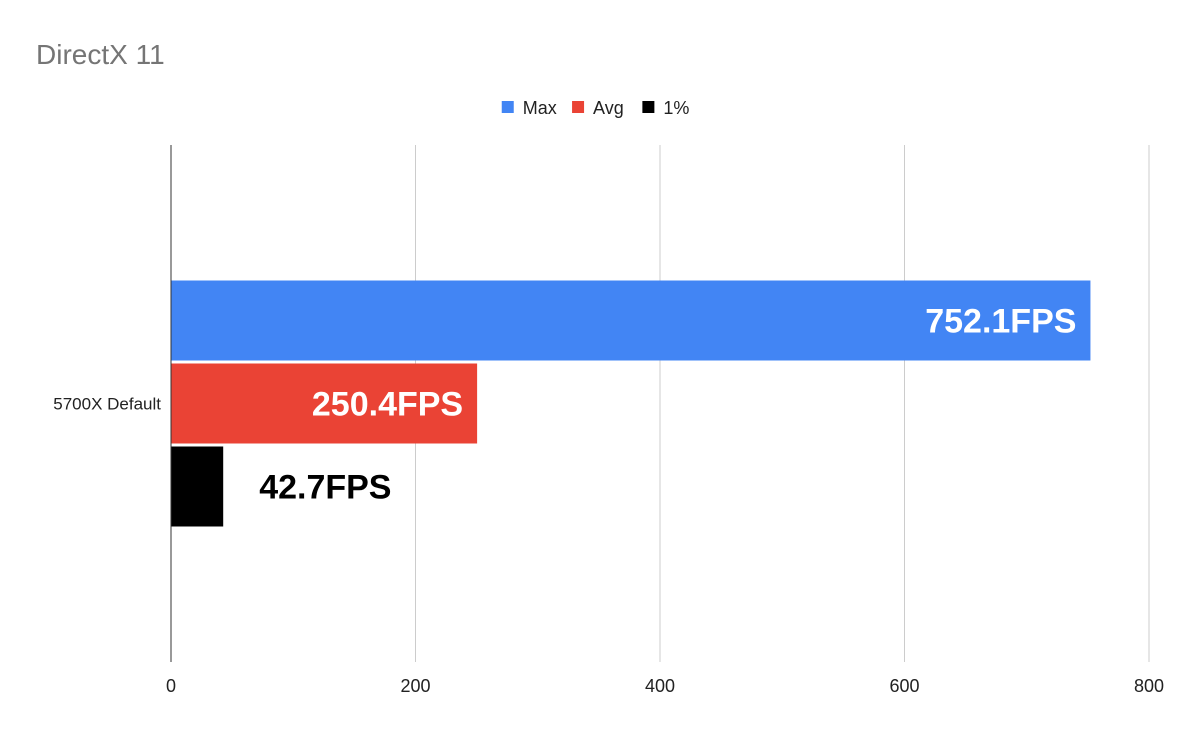  I want to click on x-tick-label: 200, so click(415, 686).